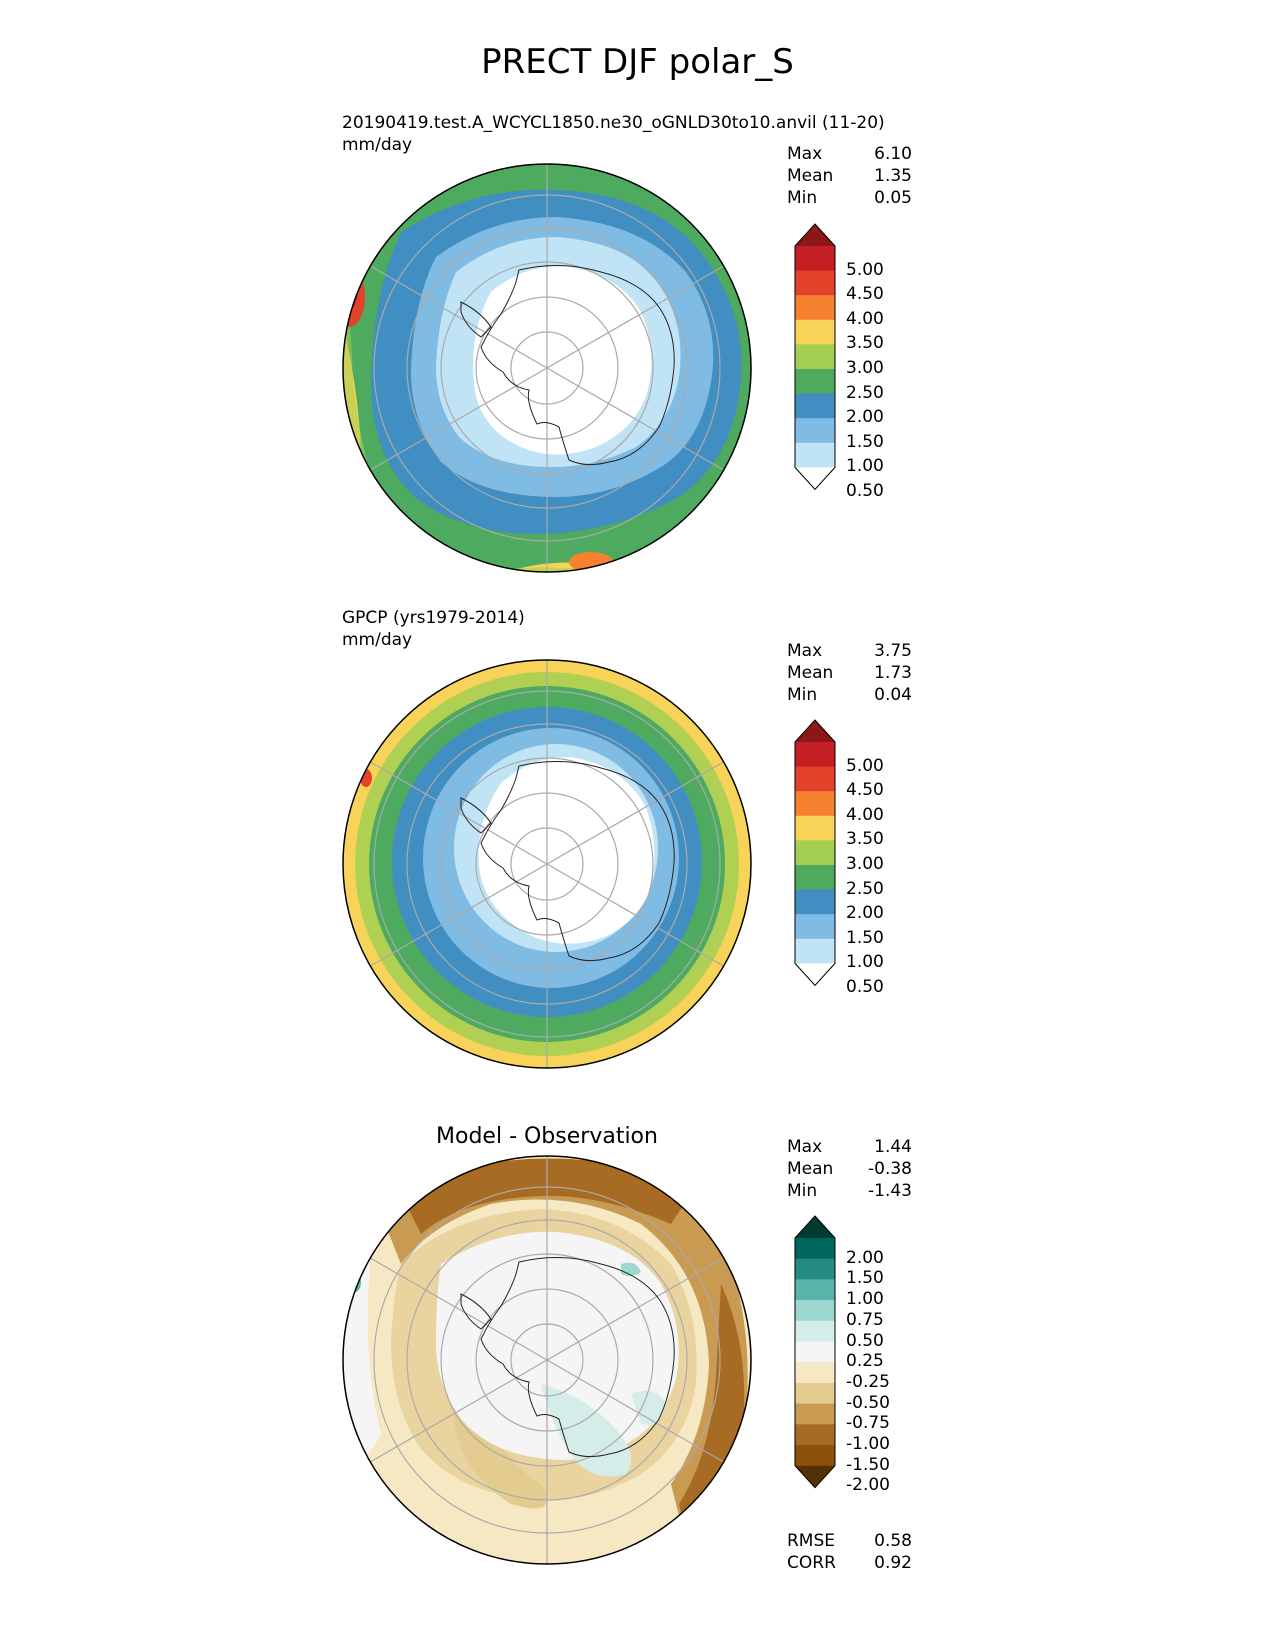  I want to click on obs-stat-mean: Mean 1.73, so click(849, 673).